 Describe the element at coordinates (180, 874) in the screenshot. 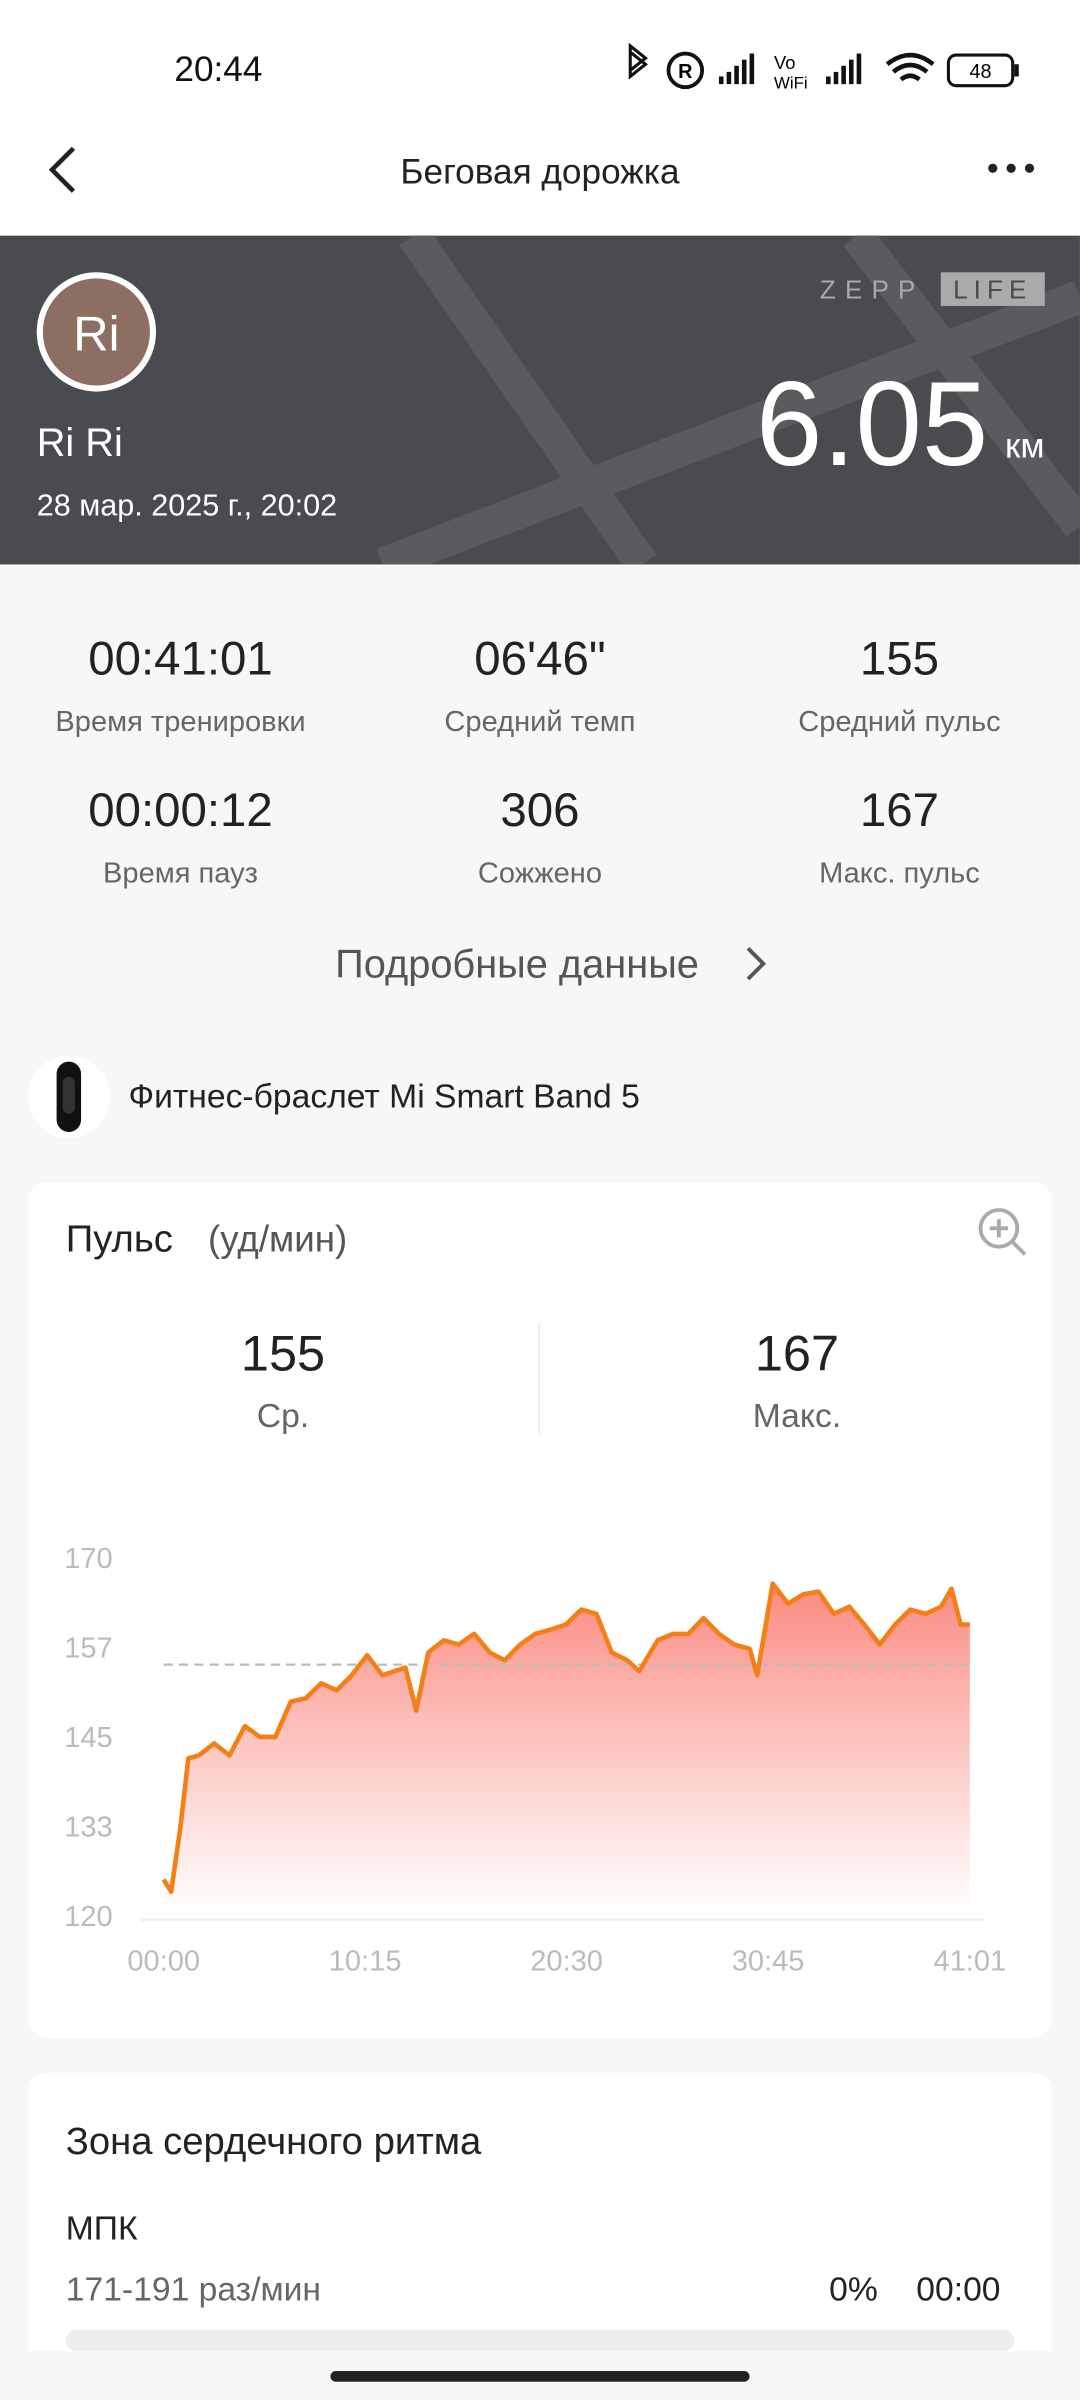

I see `stat-label: Время пауз` at that location.